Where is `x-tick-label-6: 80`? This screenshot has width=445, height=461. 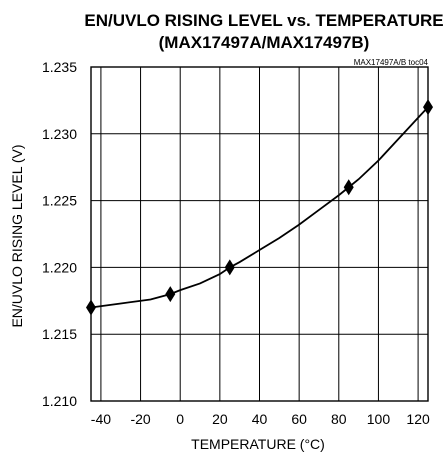
x-tick-label-6: 80 is located at coordinates (339, 419).